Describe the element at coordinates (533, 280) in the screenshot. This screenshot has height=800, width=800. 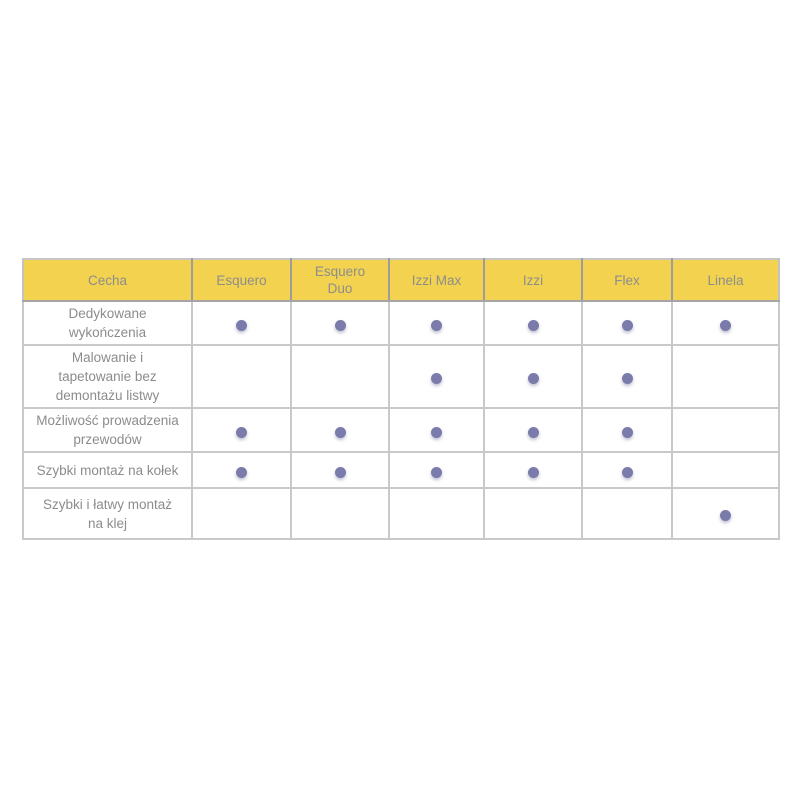
I see `product-column-header: Izzi` at that location.